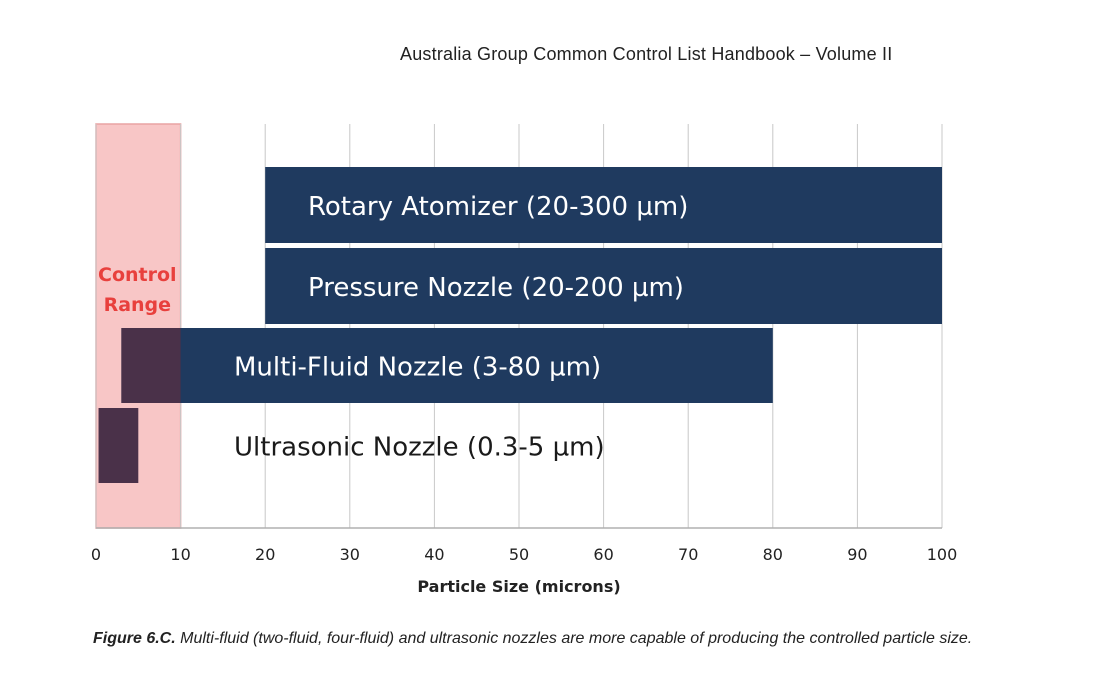  Describe the element at coordinates (498, 207) in the screenshot. I see `bar-label-0: Rotary Atomizer (20-300 µm)` at that location.